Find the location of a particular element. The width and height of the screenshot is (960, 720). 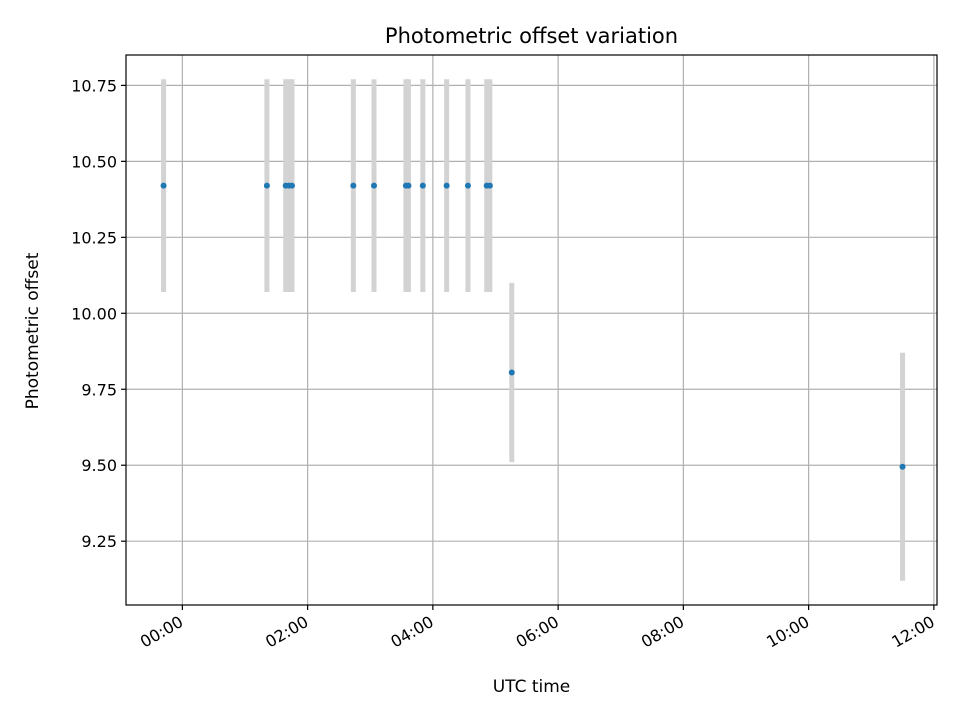

y-tick-label: 10.50 is located at coordinates (94, 161).